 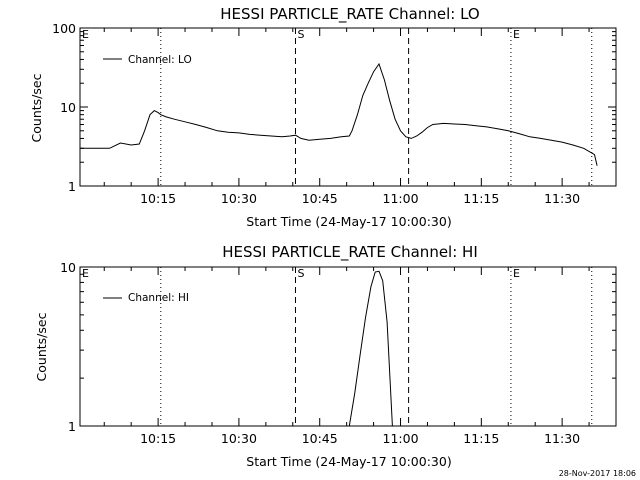 I want to click on legend-label: Channel: LO, so click(x=160, y=60).